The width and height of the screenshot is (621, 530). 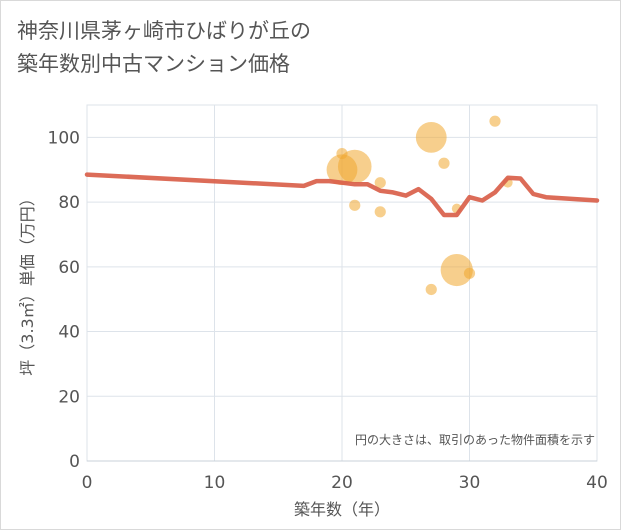 What do you see at coordinates (69, 333) in the screenshot?
I see `y-tick-label-2: 40` at bounding box center [69, 333].